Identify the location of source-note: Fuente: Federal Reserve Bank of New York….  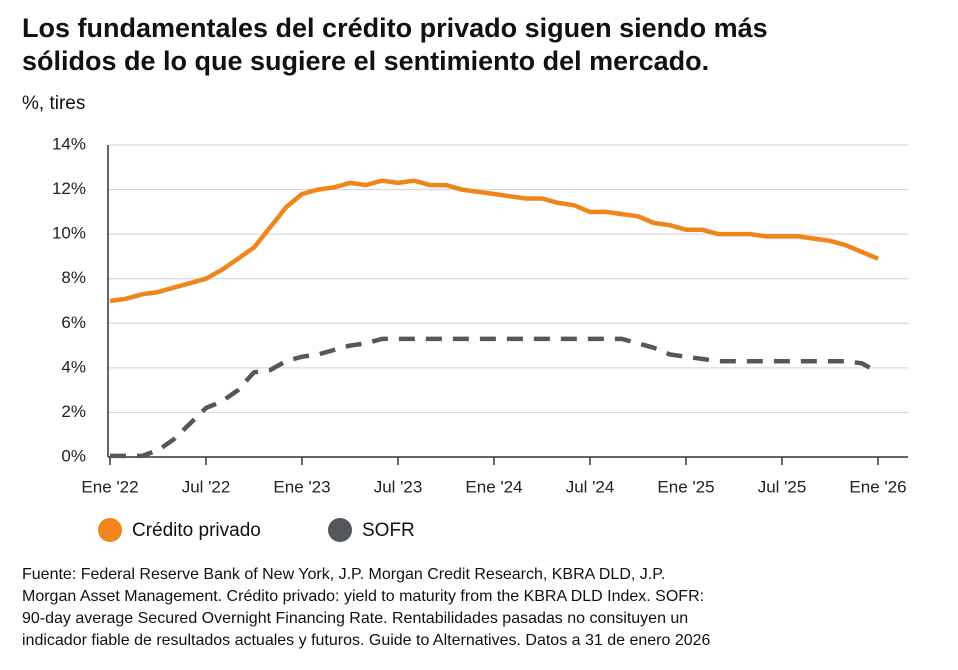
(343, 574).